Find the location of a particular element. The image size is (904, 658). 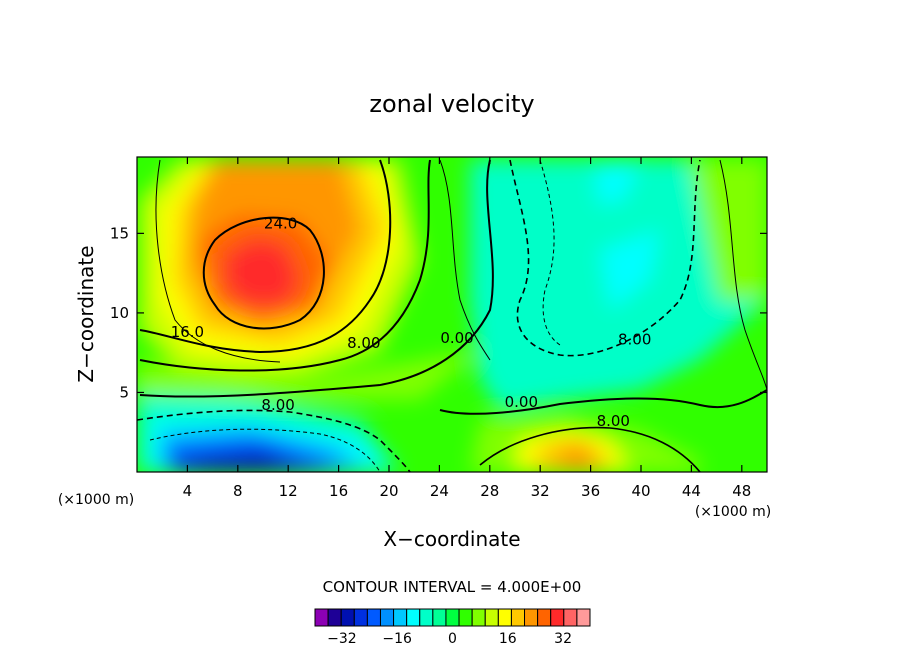

contour-line-minus8-upper is located at coordinates (605, 258).